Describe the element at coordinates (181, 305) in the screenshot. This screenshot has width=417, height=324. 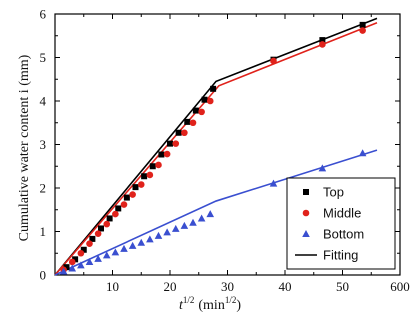
I see `x-axis-variable: t` at that location.